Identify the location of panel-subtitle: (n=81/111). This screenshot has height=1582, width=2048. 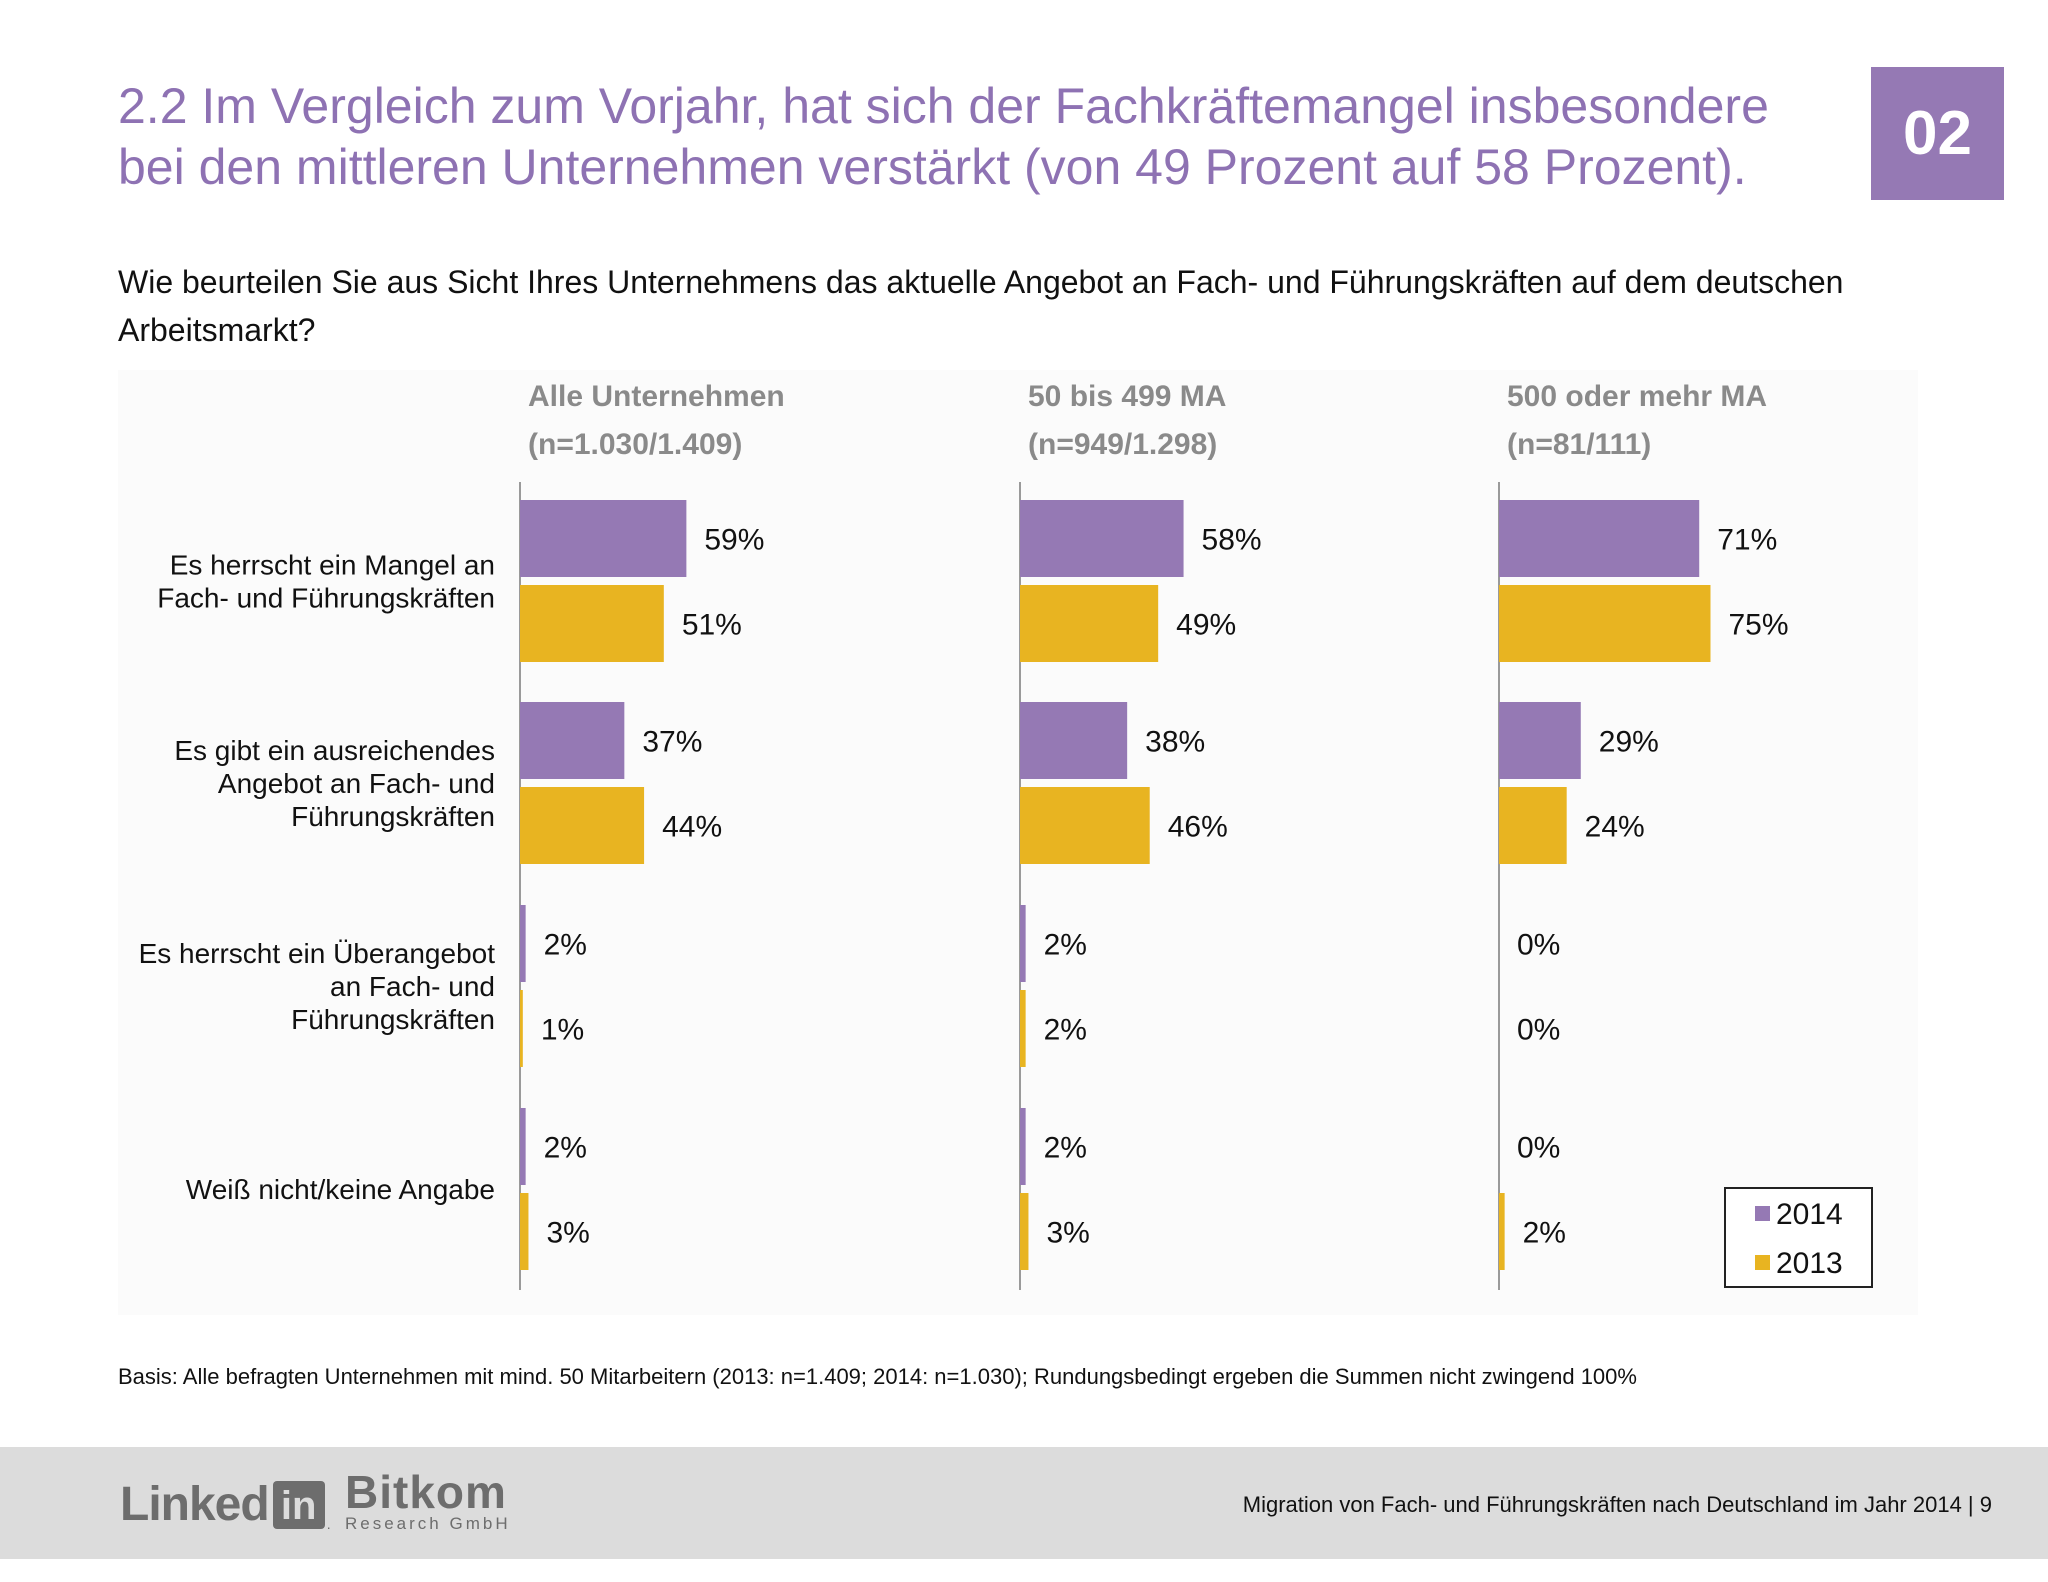
(1579, 444).